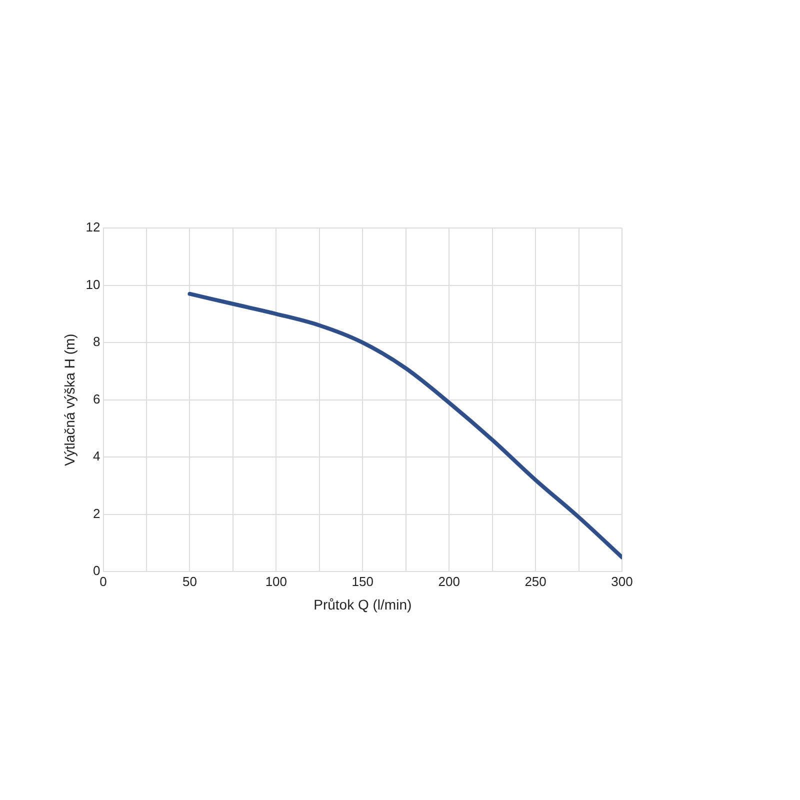 This screenshot has width=800, height=800. What do you see at coordinates (96, 456) in the screenshot?
I see `y-tick-label: 4` at bounding box center [96, 456].